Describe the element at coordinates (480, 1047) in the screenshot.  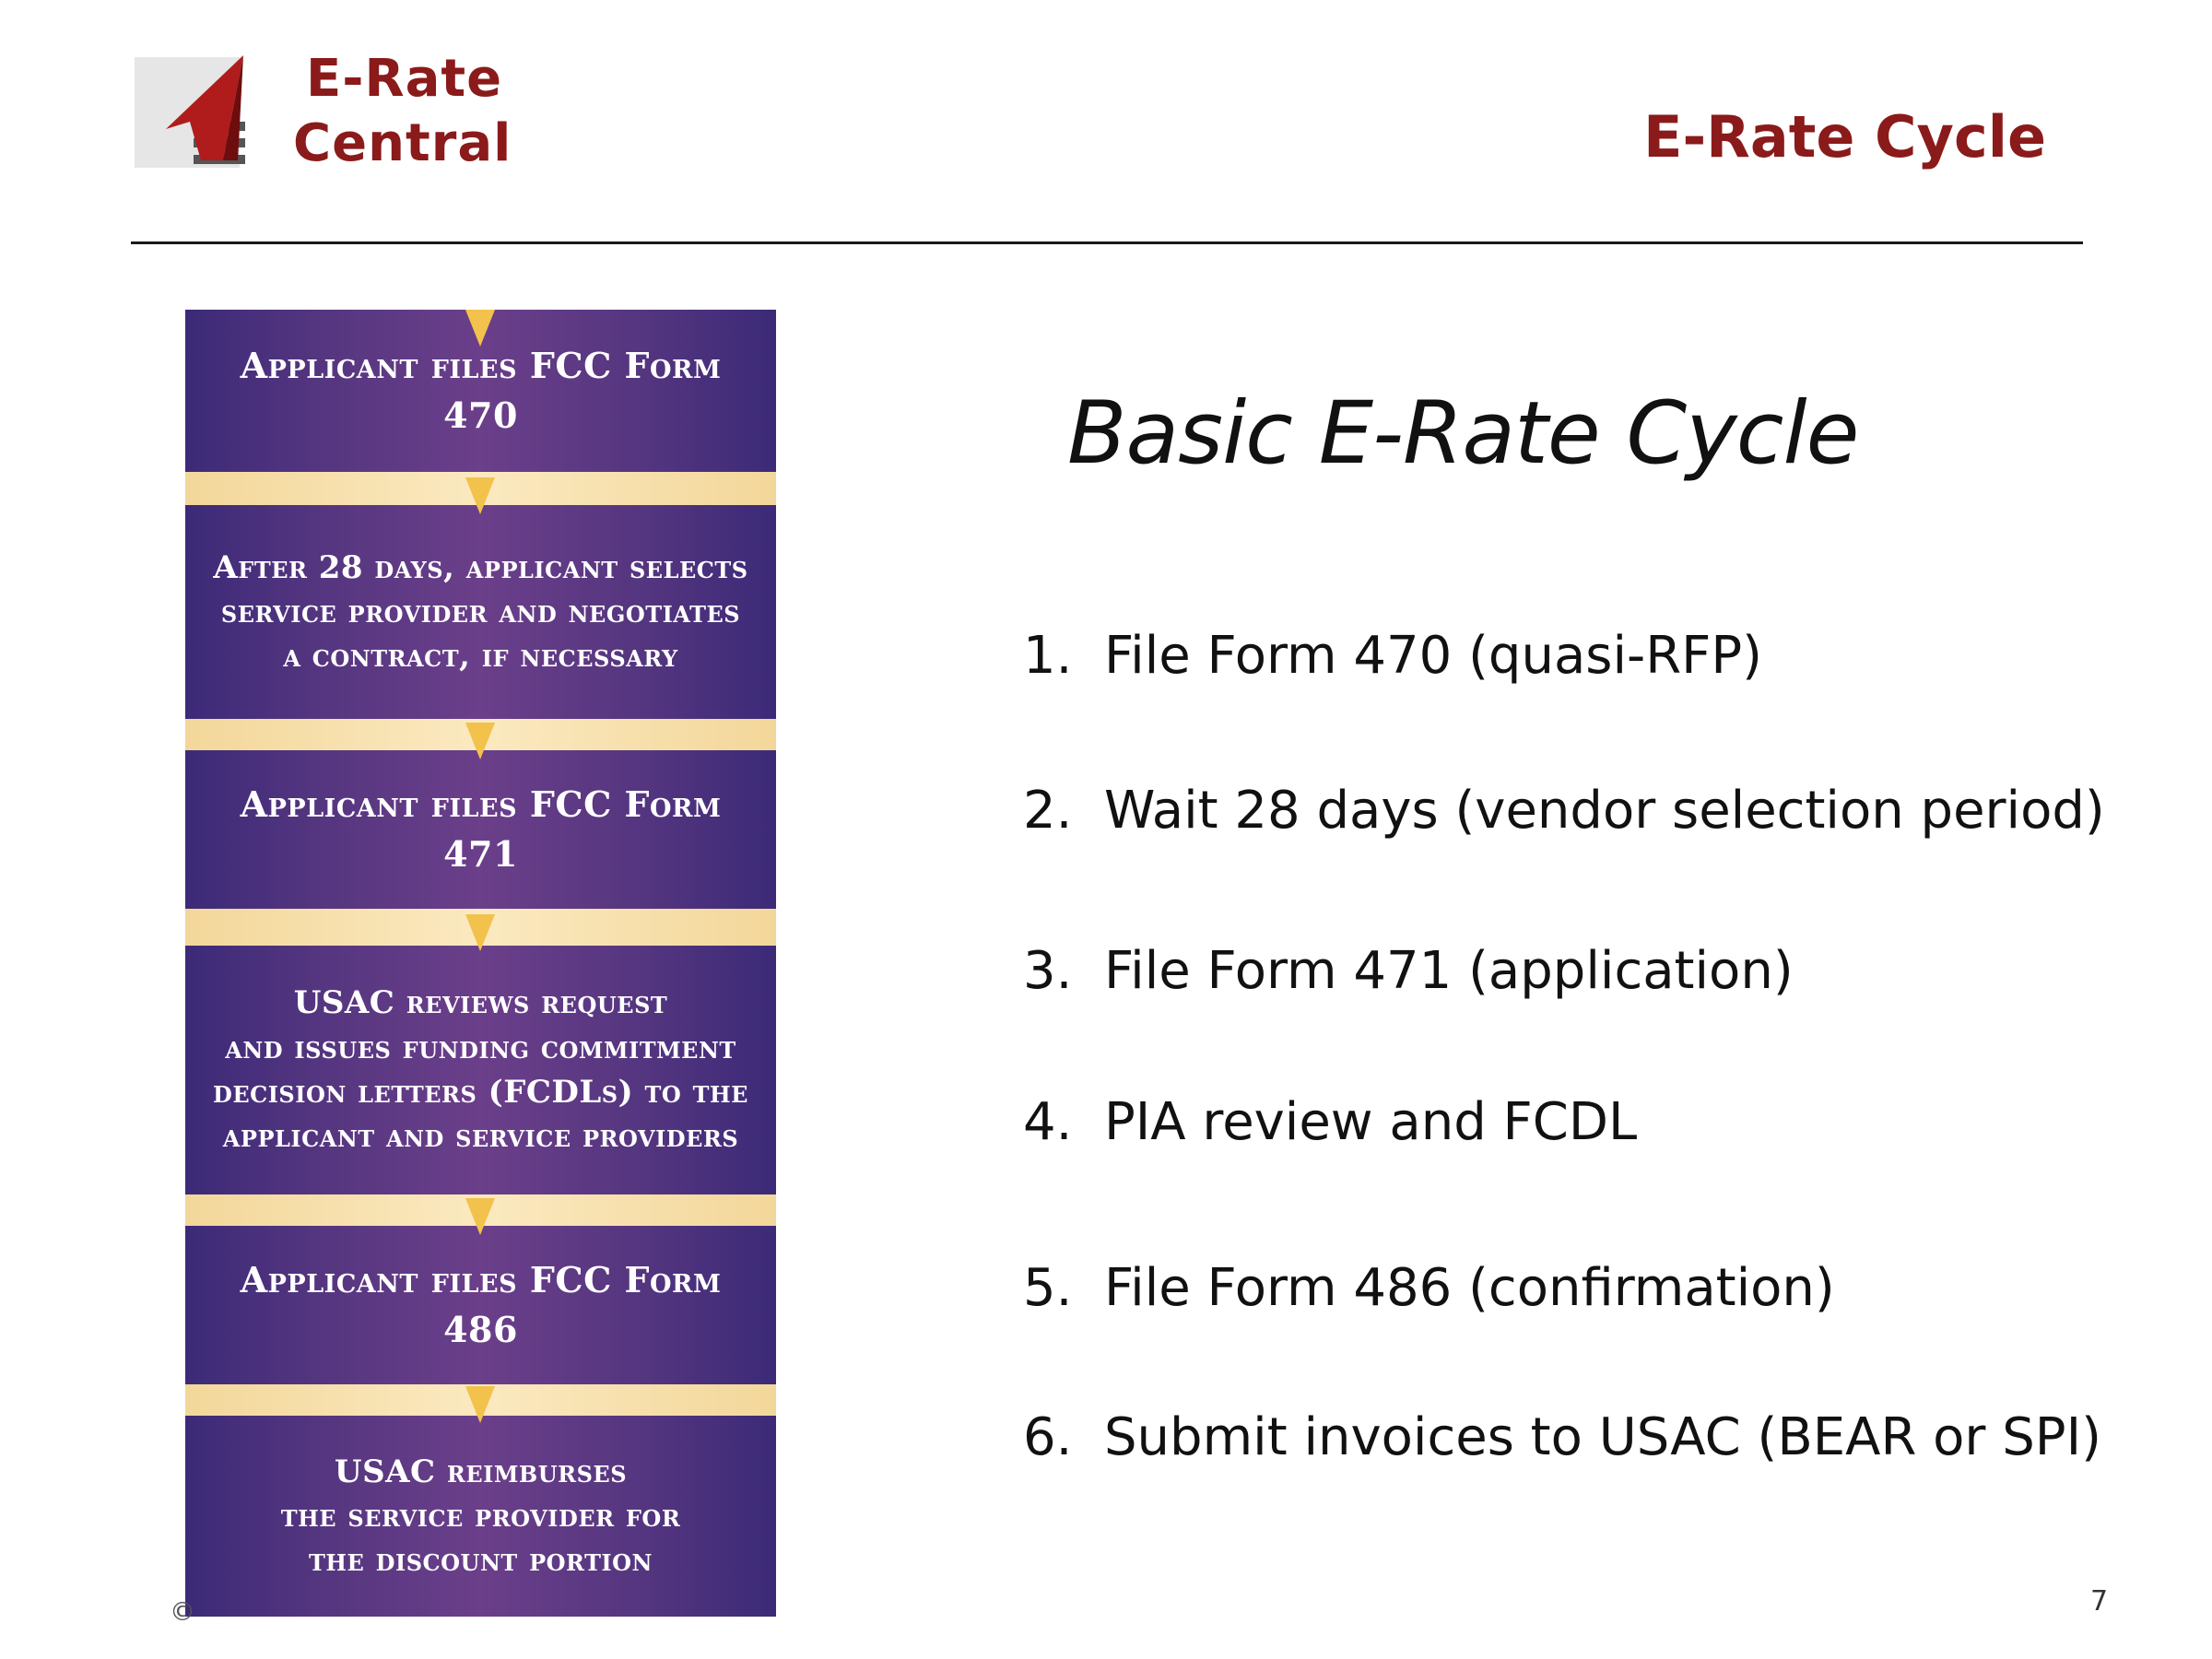
I see `flow-step-text: and issues funding commitment` at that location.